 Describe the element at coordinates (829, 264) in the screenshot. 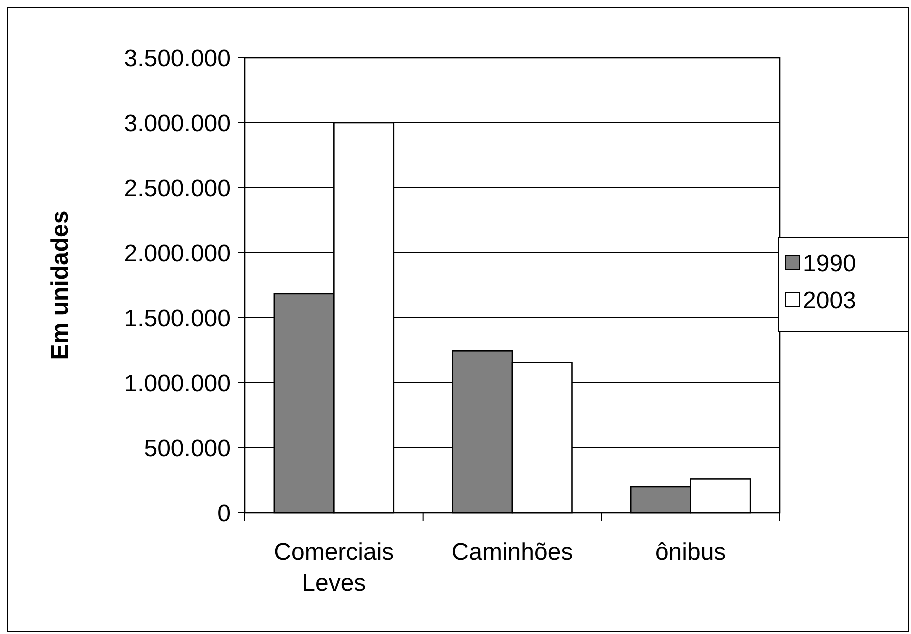

I see `legend-label: 1990` at that location.